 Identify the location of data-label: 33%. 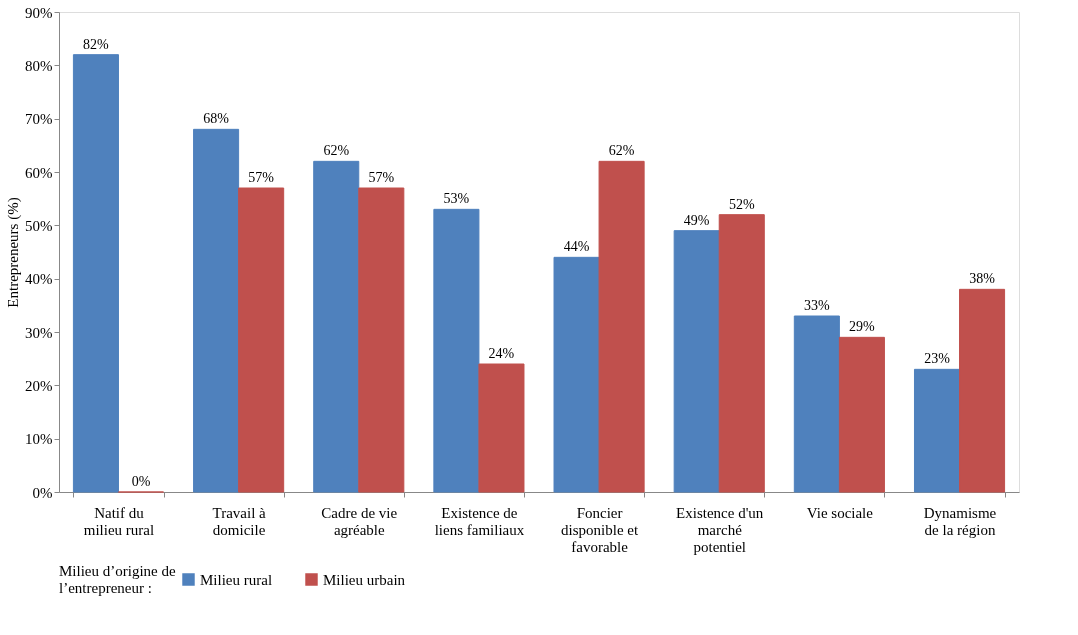
(817, 305).